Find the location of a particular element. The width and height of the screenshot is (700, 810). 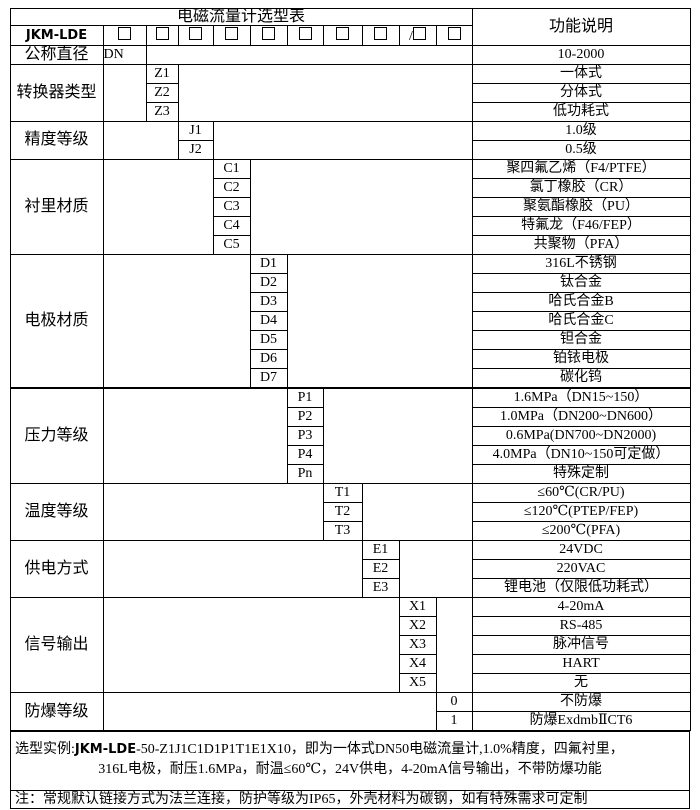

table-title: 电磁流量计选型表 is located at coordinates (241, 16).